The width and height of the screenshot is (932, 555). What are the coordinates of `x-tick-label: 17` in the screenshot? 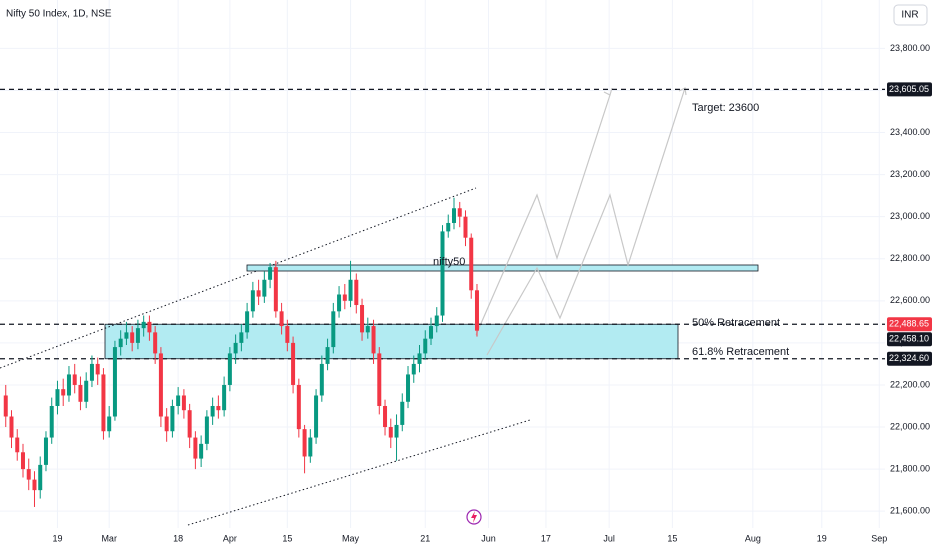 It's located at (546, 538).